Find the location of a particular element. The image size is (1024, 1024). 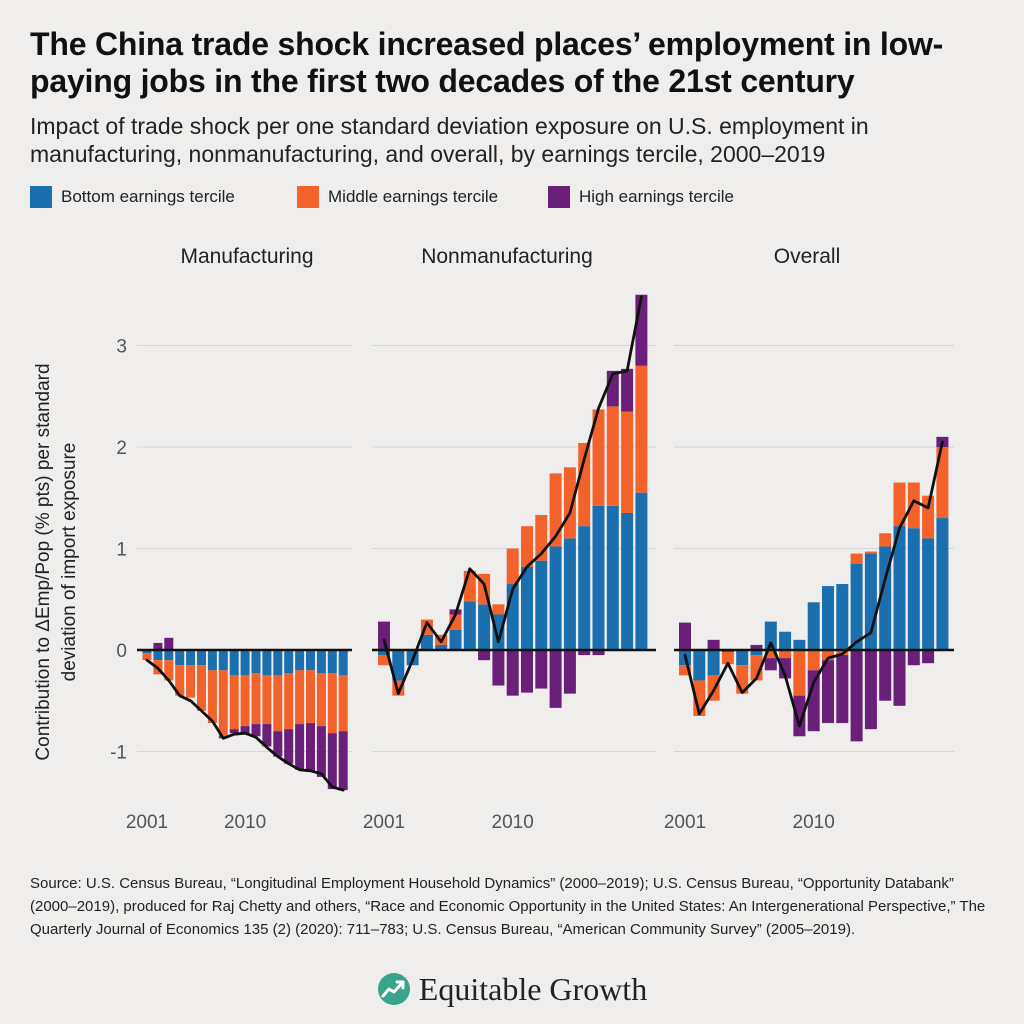

bar-overall-high-earnings-tercile-2009 is located at coordinates (799, 716).